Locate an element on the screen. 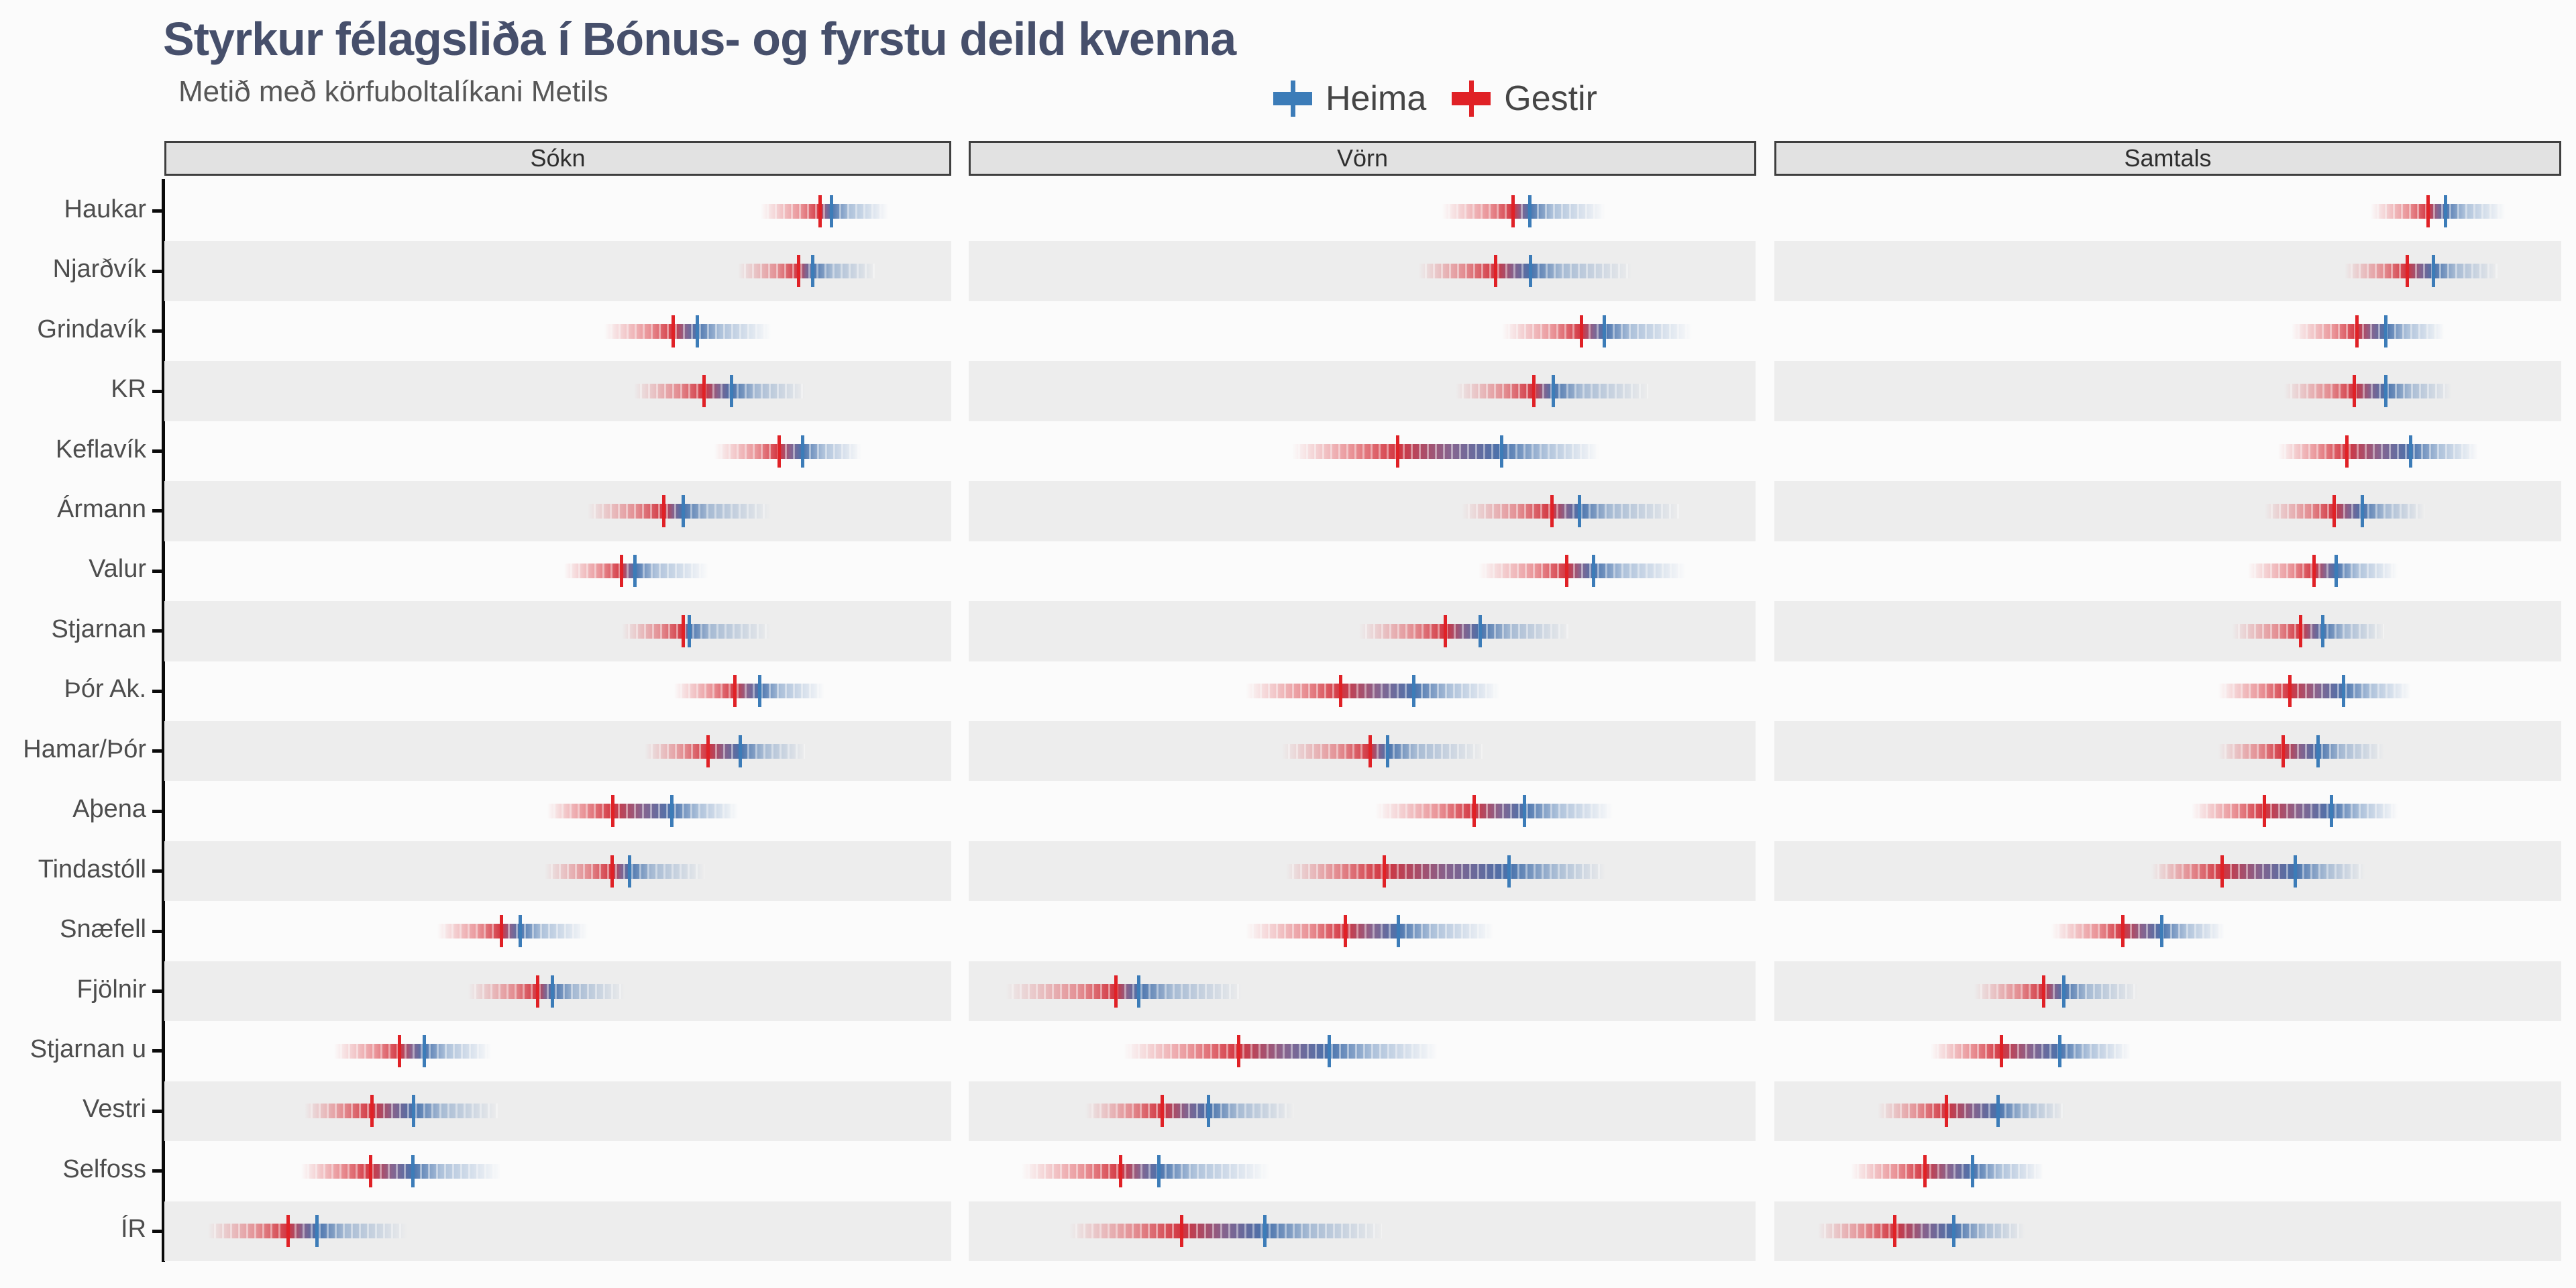 This screenshot has height=1288, width=2576. team-label: Þór Ak. is located at coordinates (105, 689).